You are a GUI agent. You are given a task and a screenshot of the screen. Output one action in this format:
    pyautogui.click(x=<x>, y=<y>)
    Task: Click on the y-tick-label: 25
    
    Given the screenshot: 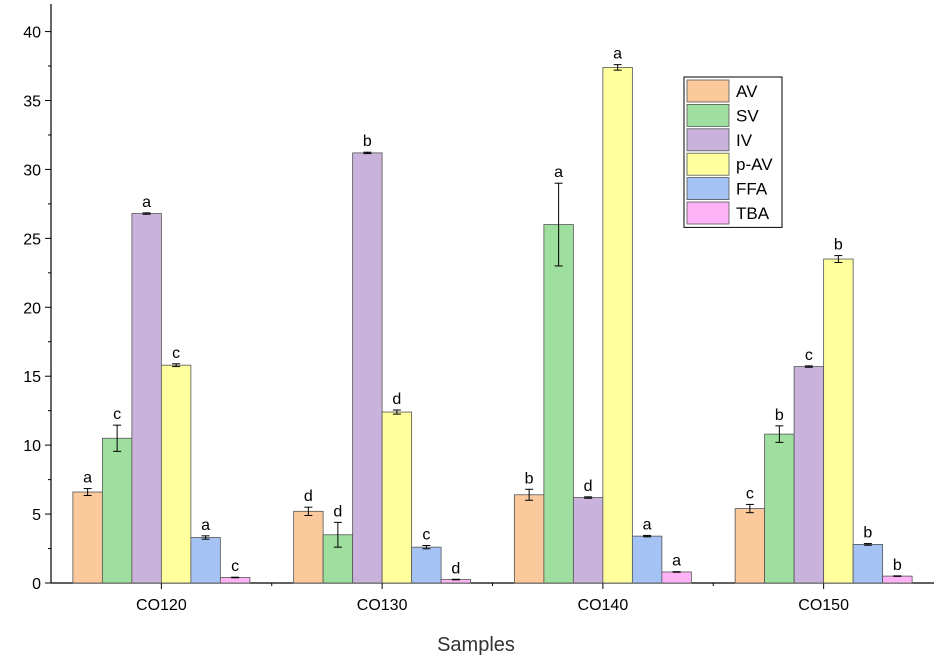 What is the action you would take?
    pyautogui.click(x=32, y=239)
    